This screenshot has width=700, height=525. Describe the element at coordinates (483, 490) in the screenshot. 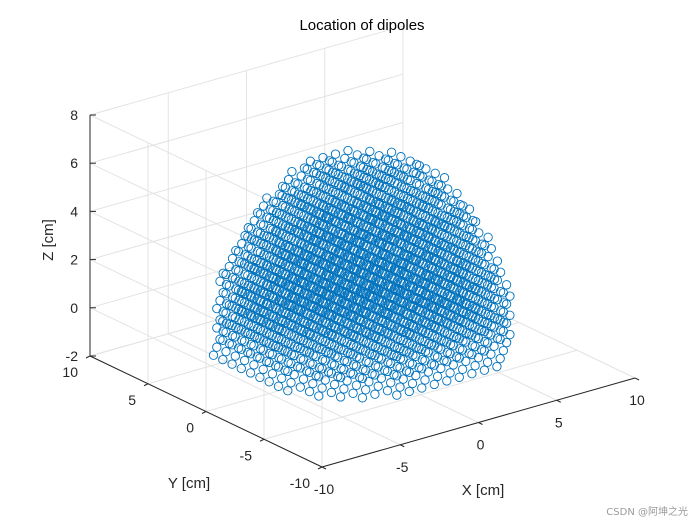

I see `x-axis-label: X [cm]` at that location.